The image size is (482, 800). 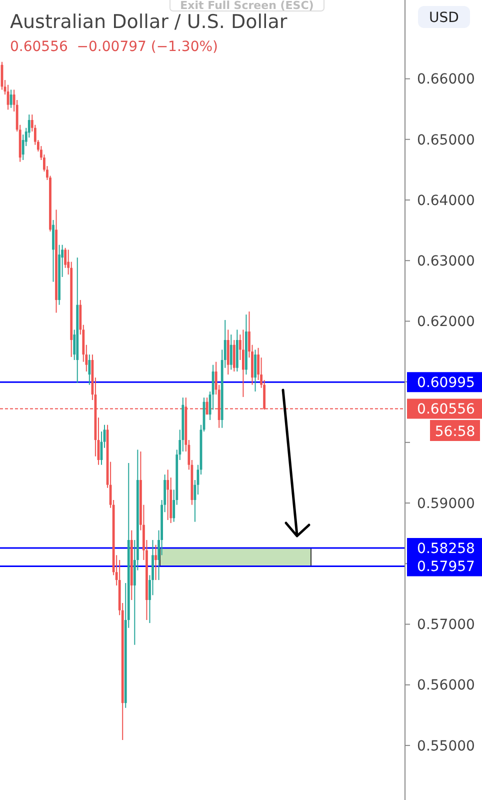 What do you see at coordinates (446, 80) in the screenshot?
I see `y-tick-label: 0.66000` at bounding box center [446, 80].